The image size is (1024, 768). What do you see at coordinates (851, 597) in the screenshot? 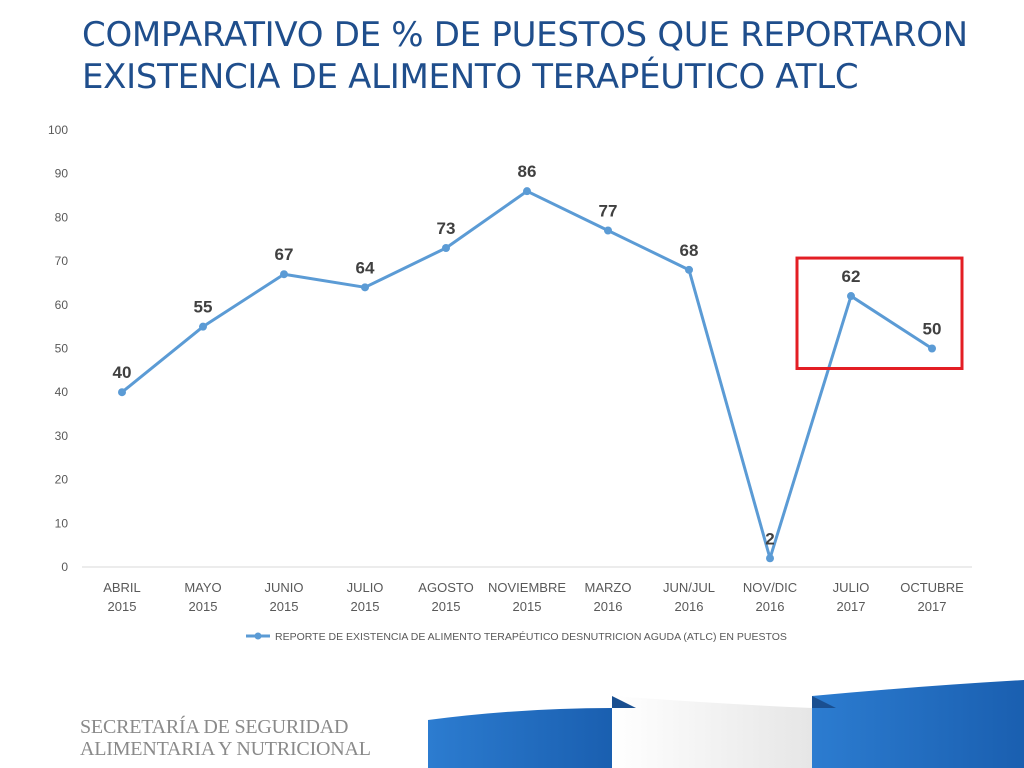
I see `x-tick-label: JULIO 2017` at bounding box center [851, 597].